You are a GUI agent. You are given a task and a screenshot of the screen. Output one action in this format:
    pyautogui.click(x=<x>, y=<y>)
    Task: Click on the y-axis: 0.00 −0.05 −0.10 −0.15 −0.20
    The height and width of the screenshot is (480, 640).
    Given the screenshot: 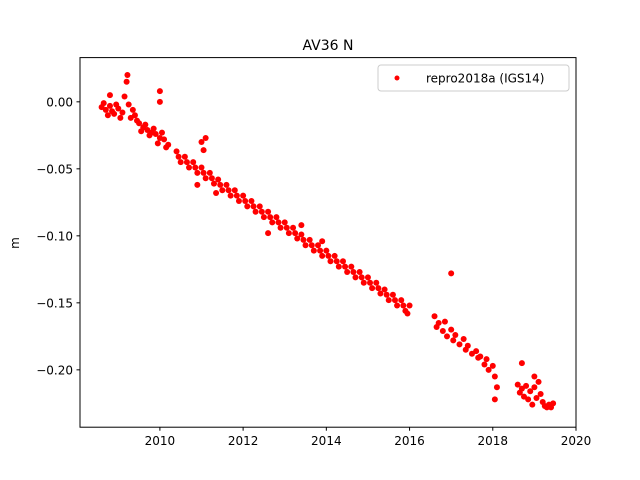 What is the action you would take?
    pyautogui.click(x=58, y=236)
    